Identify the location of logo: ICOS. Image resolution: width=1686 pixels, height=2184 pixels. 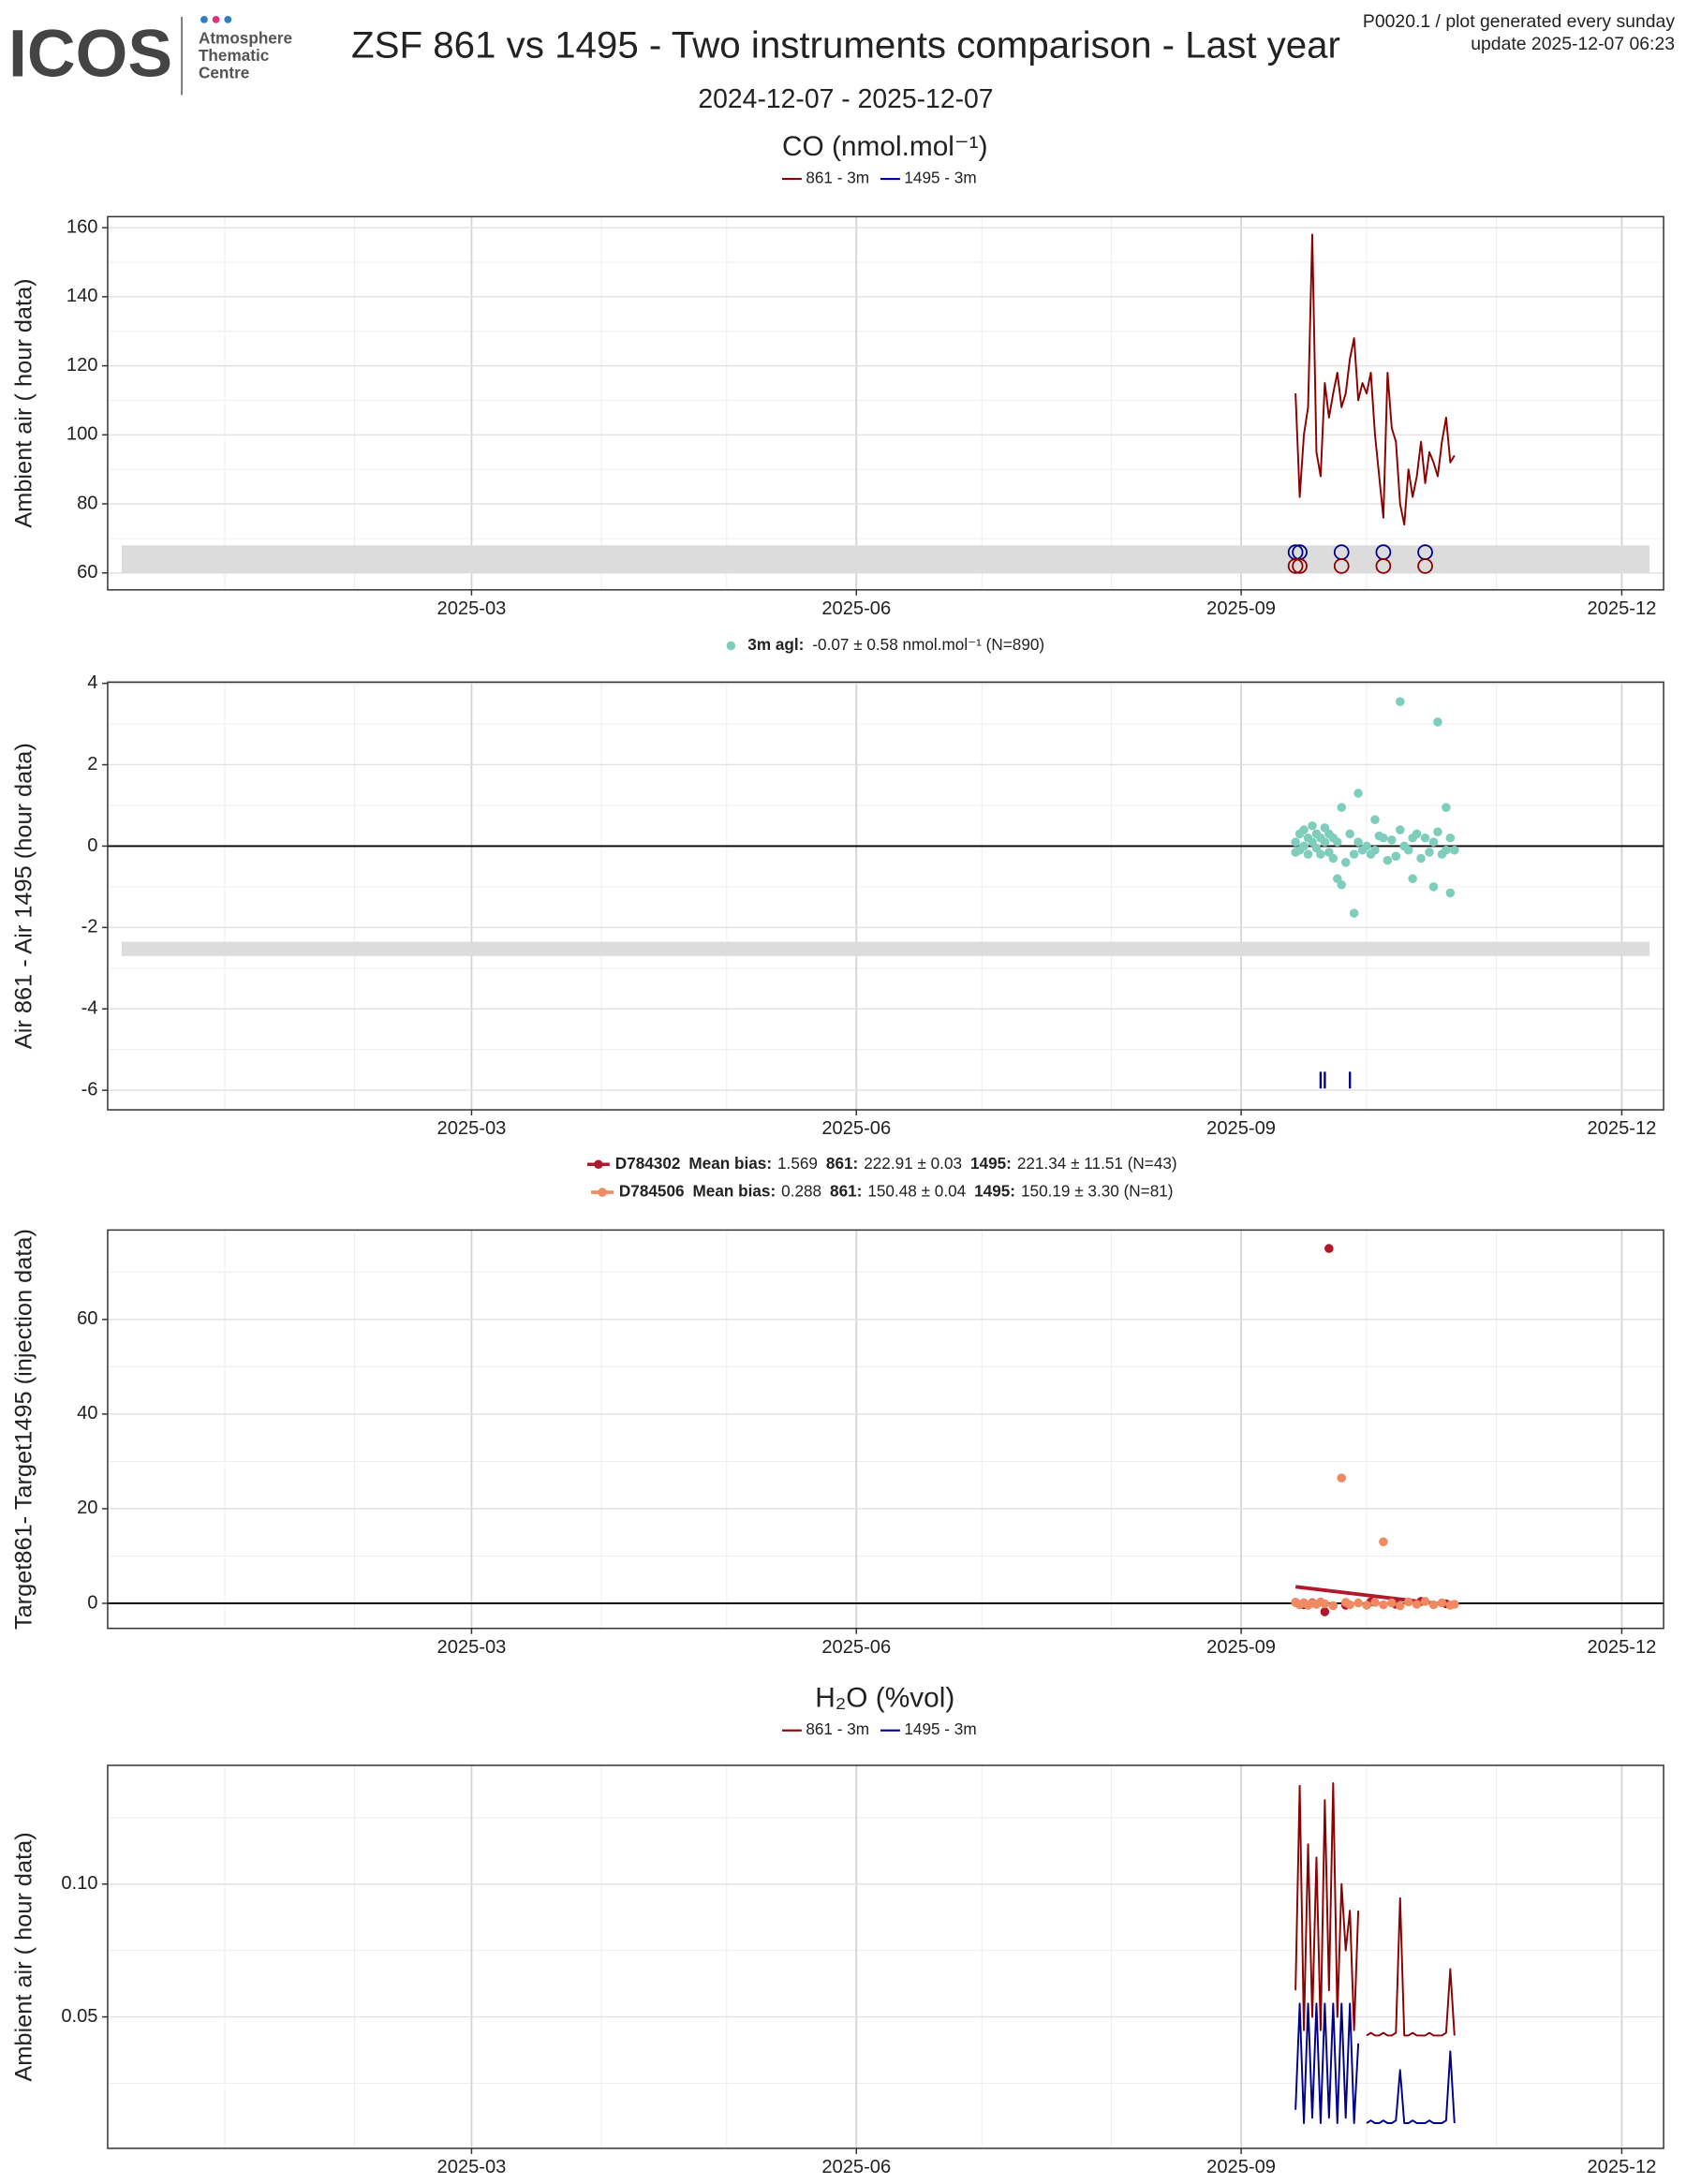
(90, 54).